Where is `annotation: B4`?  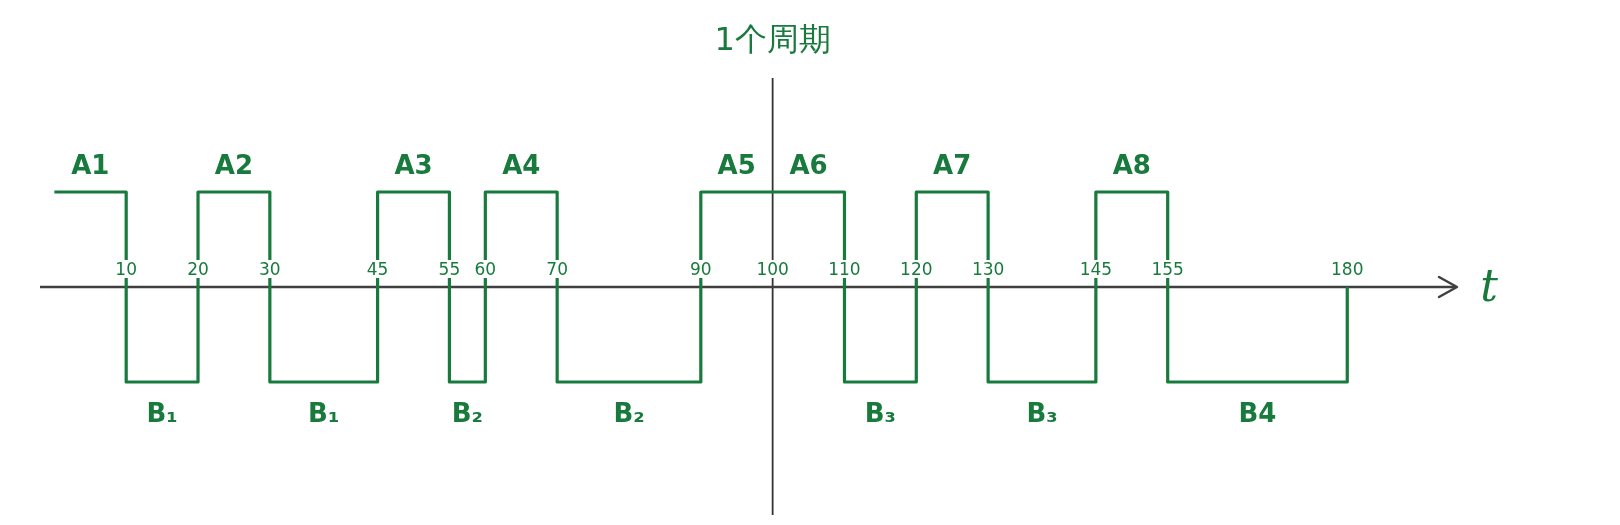 annotation: B4 is located at coordinates (1257, 413).